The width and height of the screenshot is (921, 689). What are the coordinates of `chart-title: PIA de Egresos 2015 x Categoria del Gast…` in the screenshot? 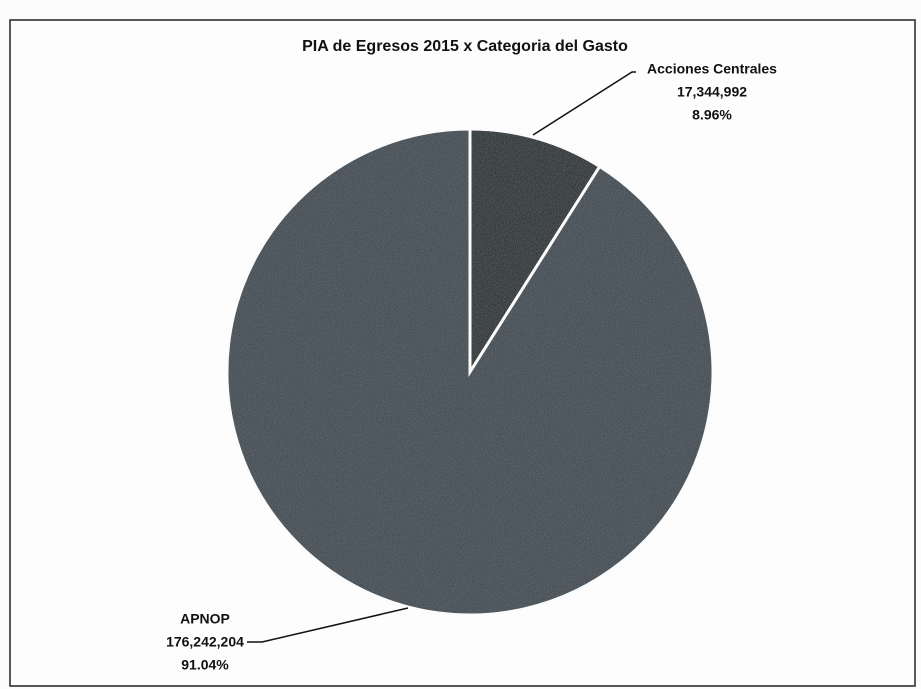 It's located at (465, 46).